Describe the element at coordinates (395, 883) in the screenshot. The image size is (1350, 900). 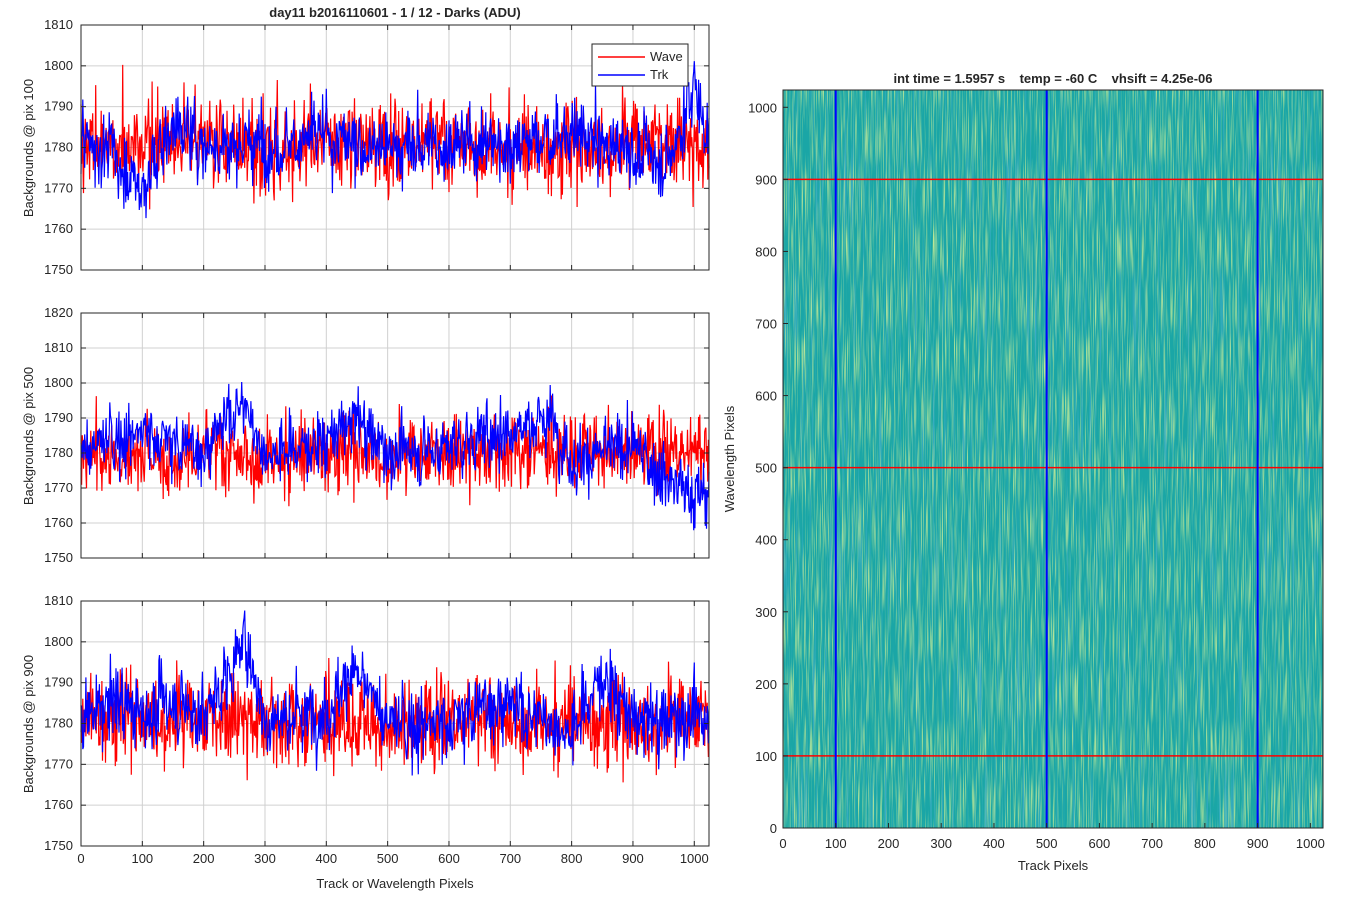
I see `panel-3-xlabel: Track or Wavelength Pixels` at that location.